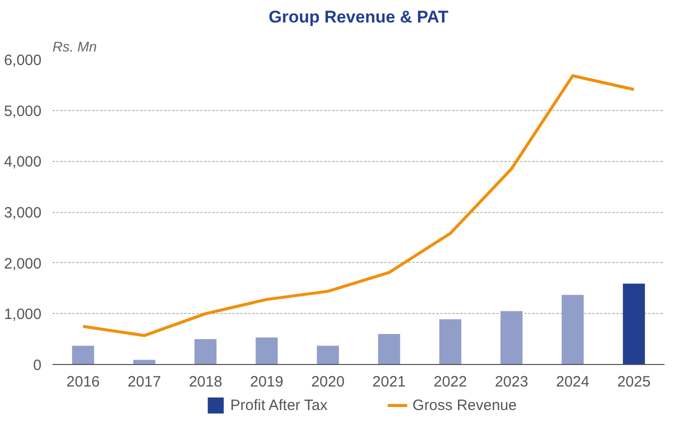  Describe the element at coordinates (83, 382) in the screenshot. I see `x-tick-label: 2016` at that location.